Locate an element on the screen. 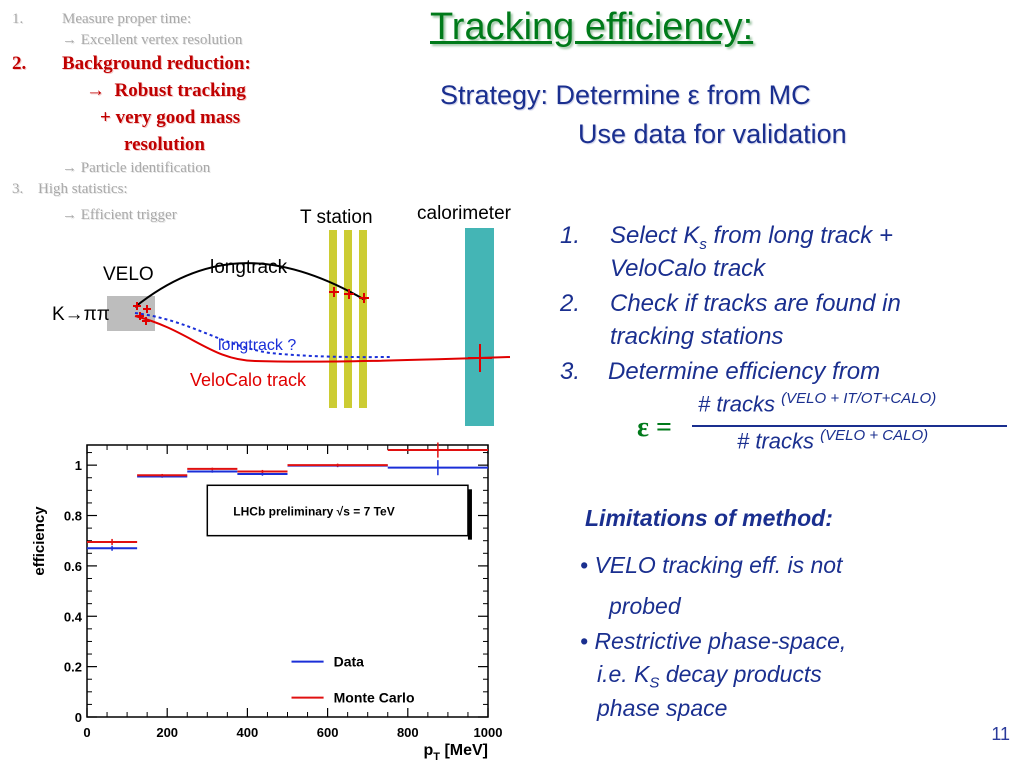 The image size is (1024, 768). x-axis-label: pT [MeV] is located at coordinates (455, 752).